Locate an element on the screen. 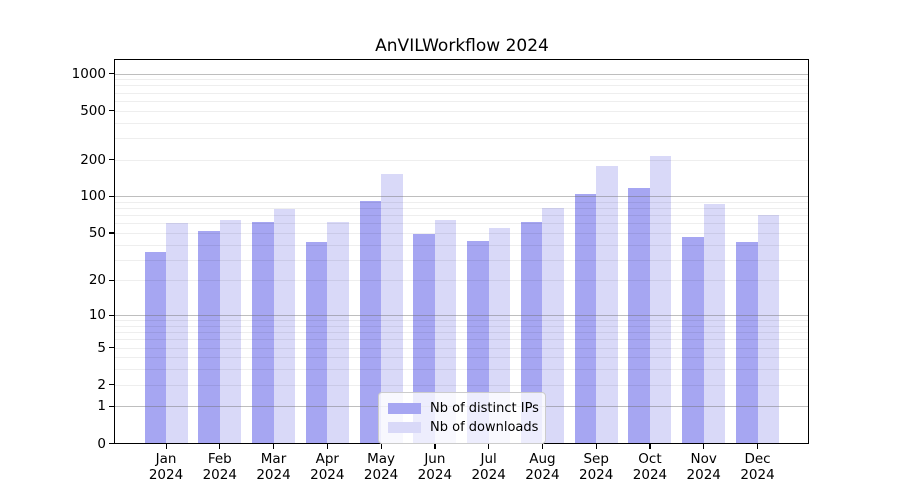  y-tick-label: 5 is located at coordinates (101, 347).